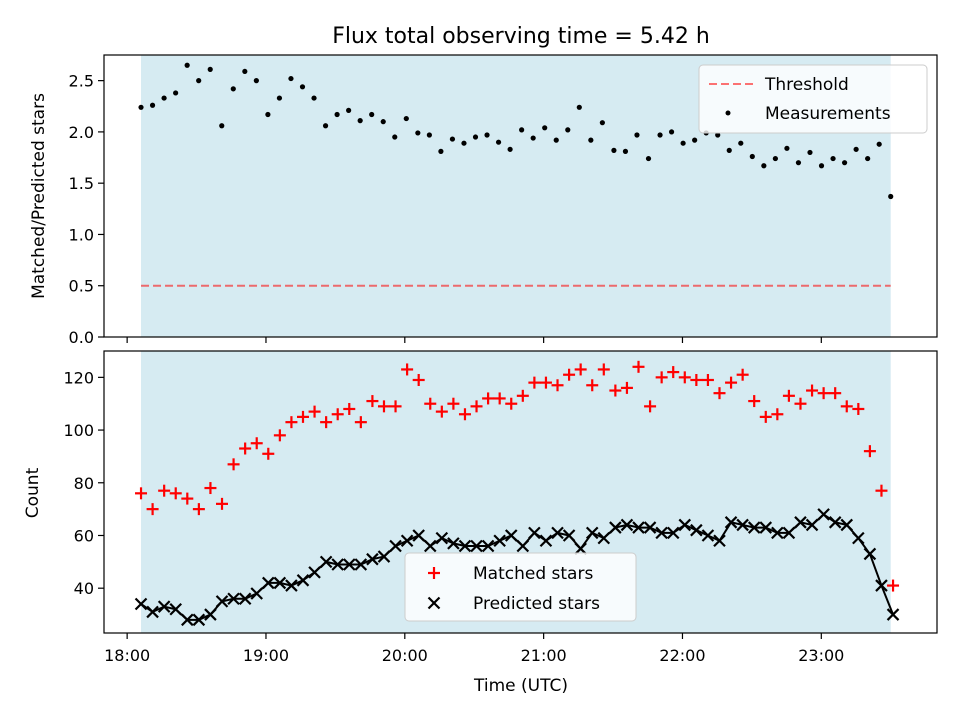  What do you see at coordinates (474, 649) in the screenshot?
I see `count-x-ticks: 18:00 19:00 20:00 21:00 22:00 23:00` at bounding box center [474, 649].